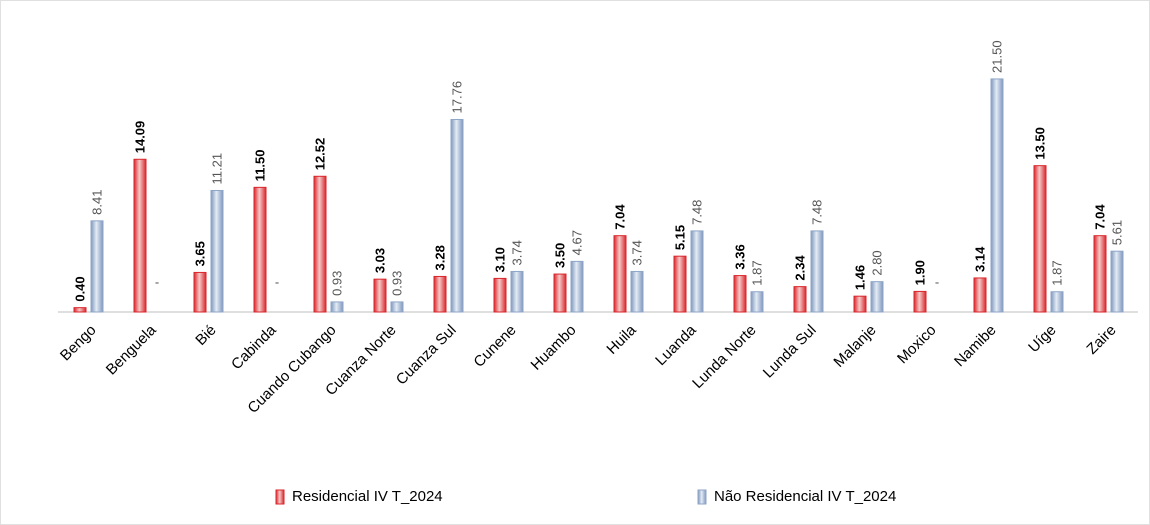 The image size is (1150, 525). Describe the element at coordinates (216, 169) in the screenshot. I see `value-label: 11.21` at that location.